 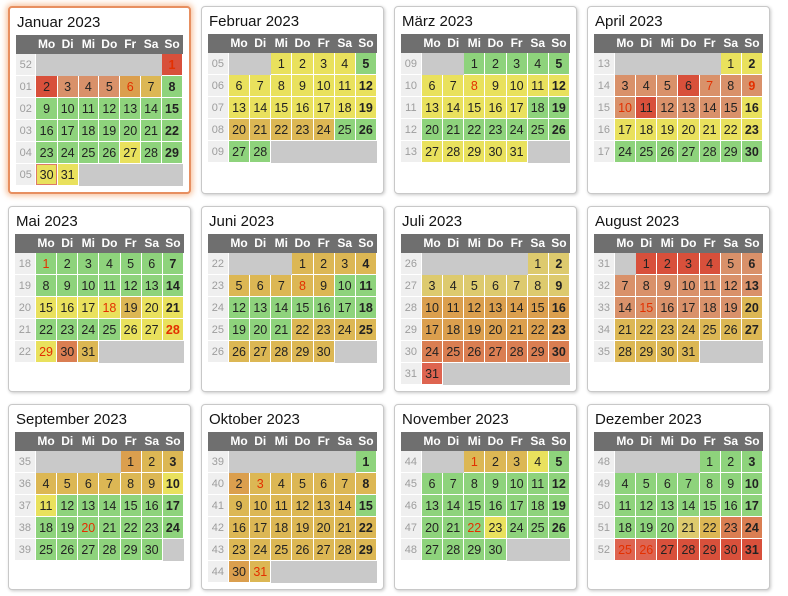 What do you see at coordinates (731, 152) in the screenshot?
I see `day-cell: 29` at bounding box center [731, 152].